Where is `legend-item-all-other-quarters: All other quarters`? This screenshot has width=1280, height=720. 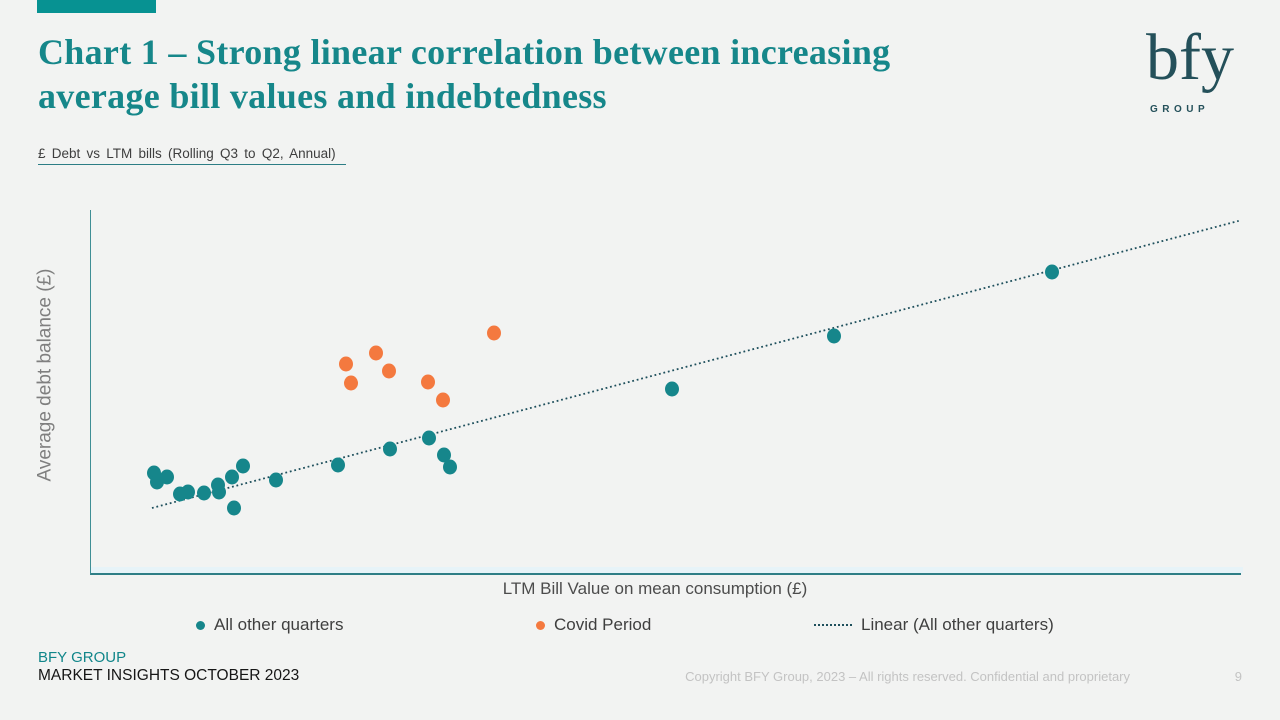 legend-item-all-other-quarters: All other quarters is located at coordinates (269, 625).